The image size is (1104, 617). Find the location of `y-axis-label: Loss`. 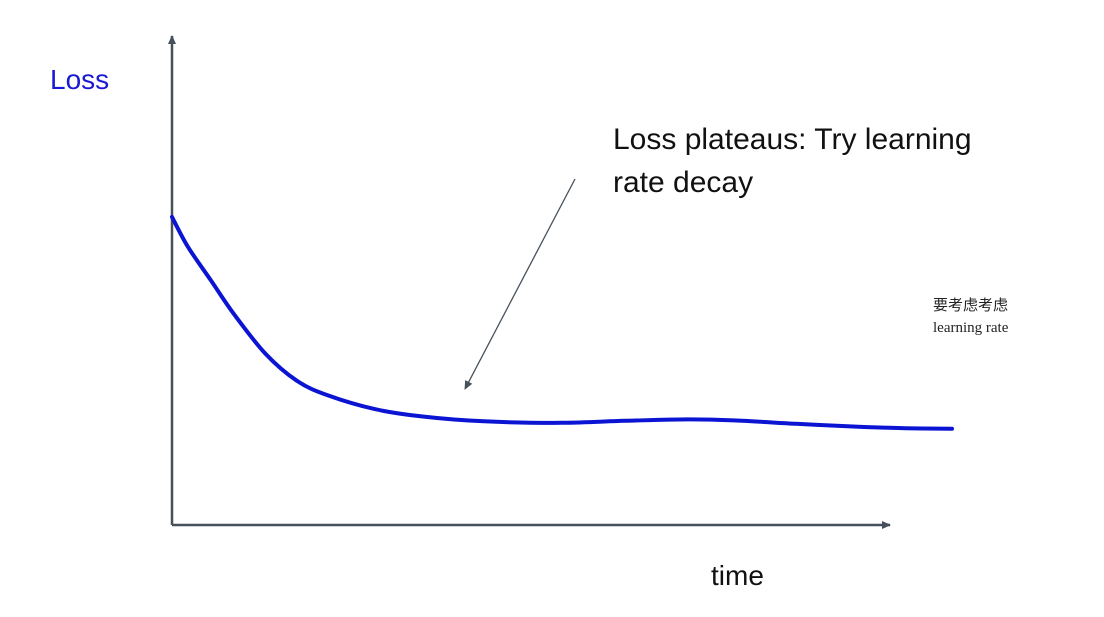

y-axis-label: Loss is located at coordinates (79, 79).